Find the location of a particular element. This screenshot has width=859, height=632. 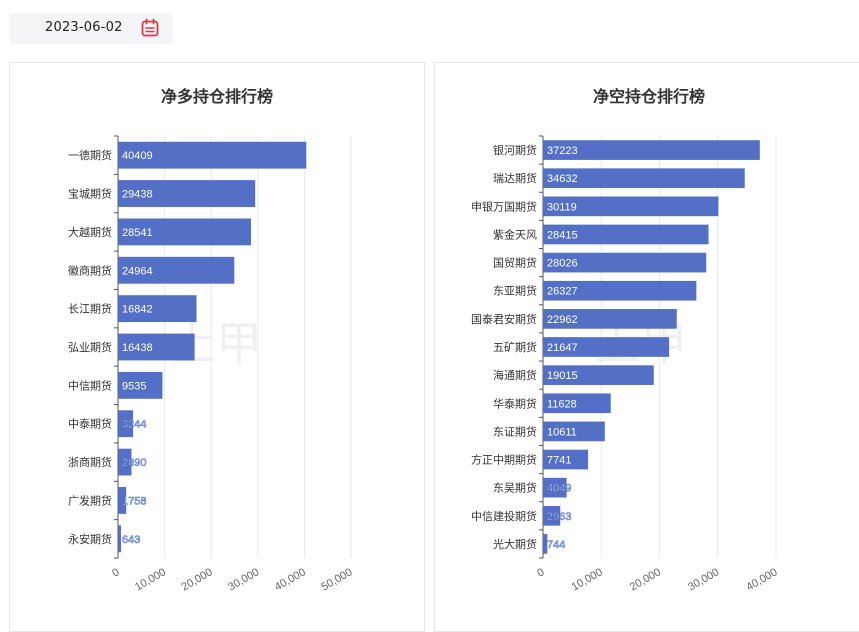

data-label: 744 is located at coordinates (556, 545).